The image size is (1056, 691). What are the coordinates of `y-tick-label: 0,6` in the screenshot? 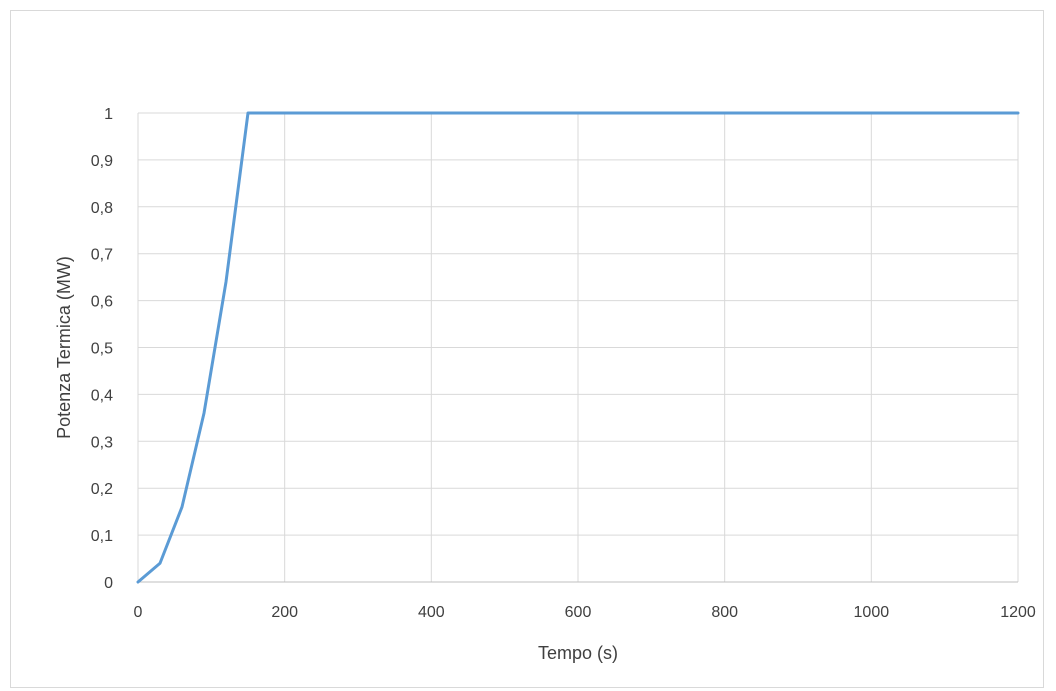 It's located at (102, 302).